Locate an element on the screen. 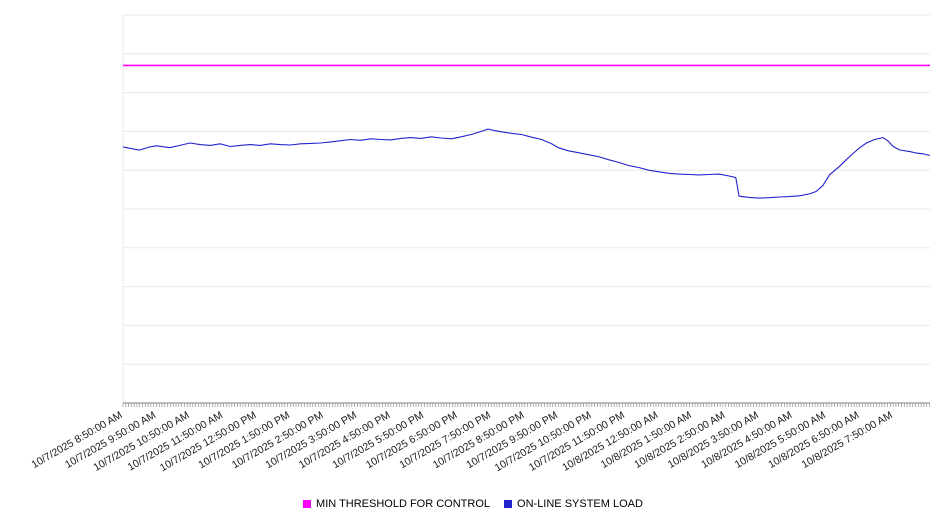 The height and width of the screenshot is (526, 946). legend-item-min-threshold: MIN THRESHOLD FOR CONTROL is located at coordinates (396, 504).